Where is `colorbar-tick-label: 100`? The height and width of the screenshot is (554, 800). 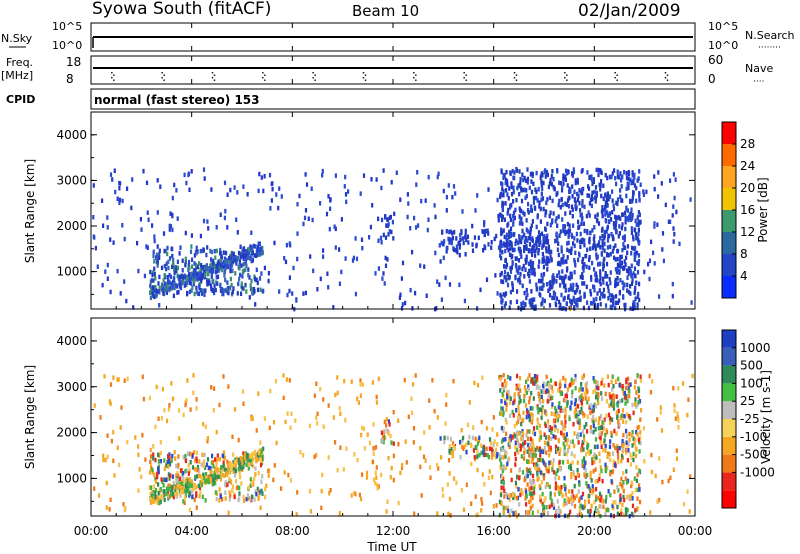 colorbar-tick-label: 100 is located at coordinates (751, 383).